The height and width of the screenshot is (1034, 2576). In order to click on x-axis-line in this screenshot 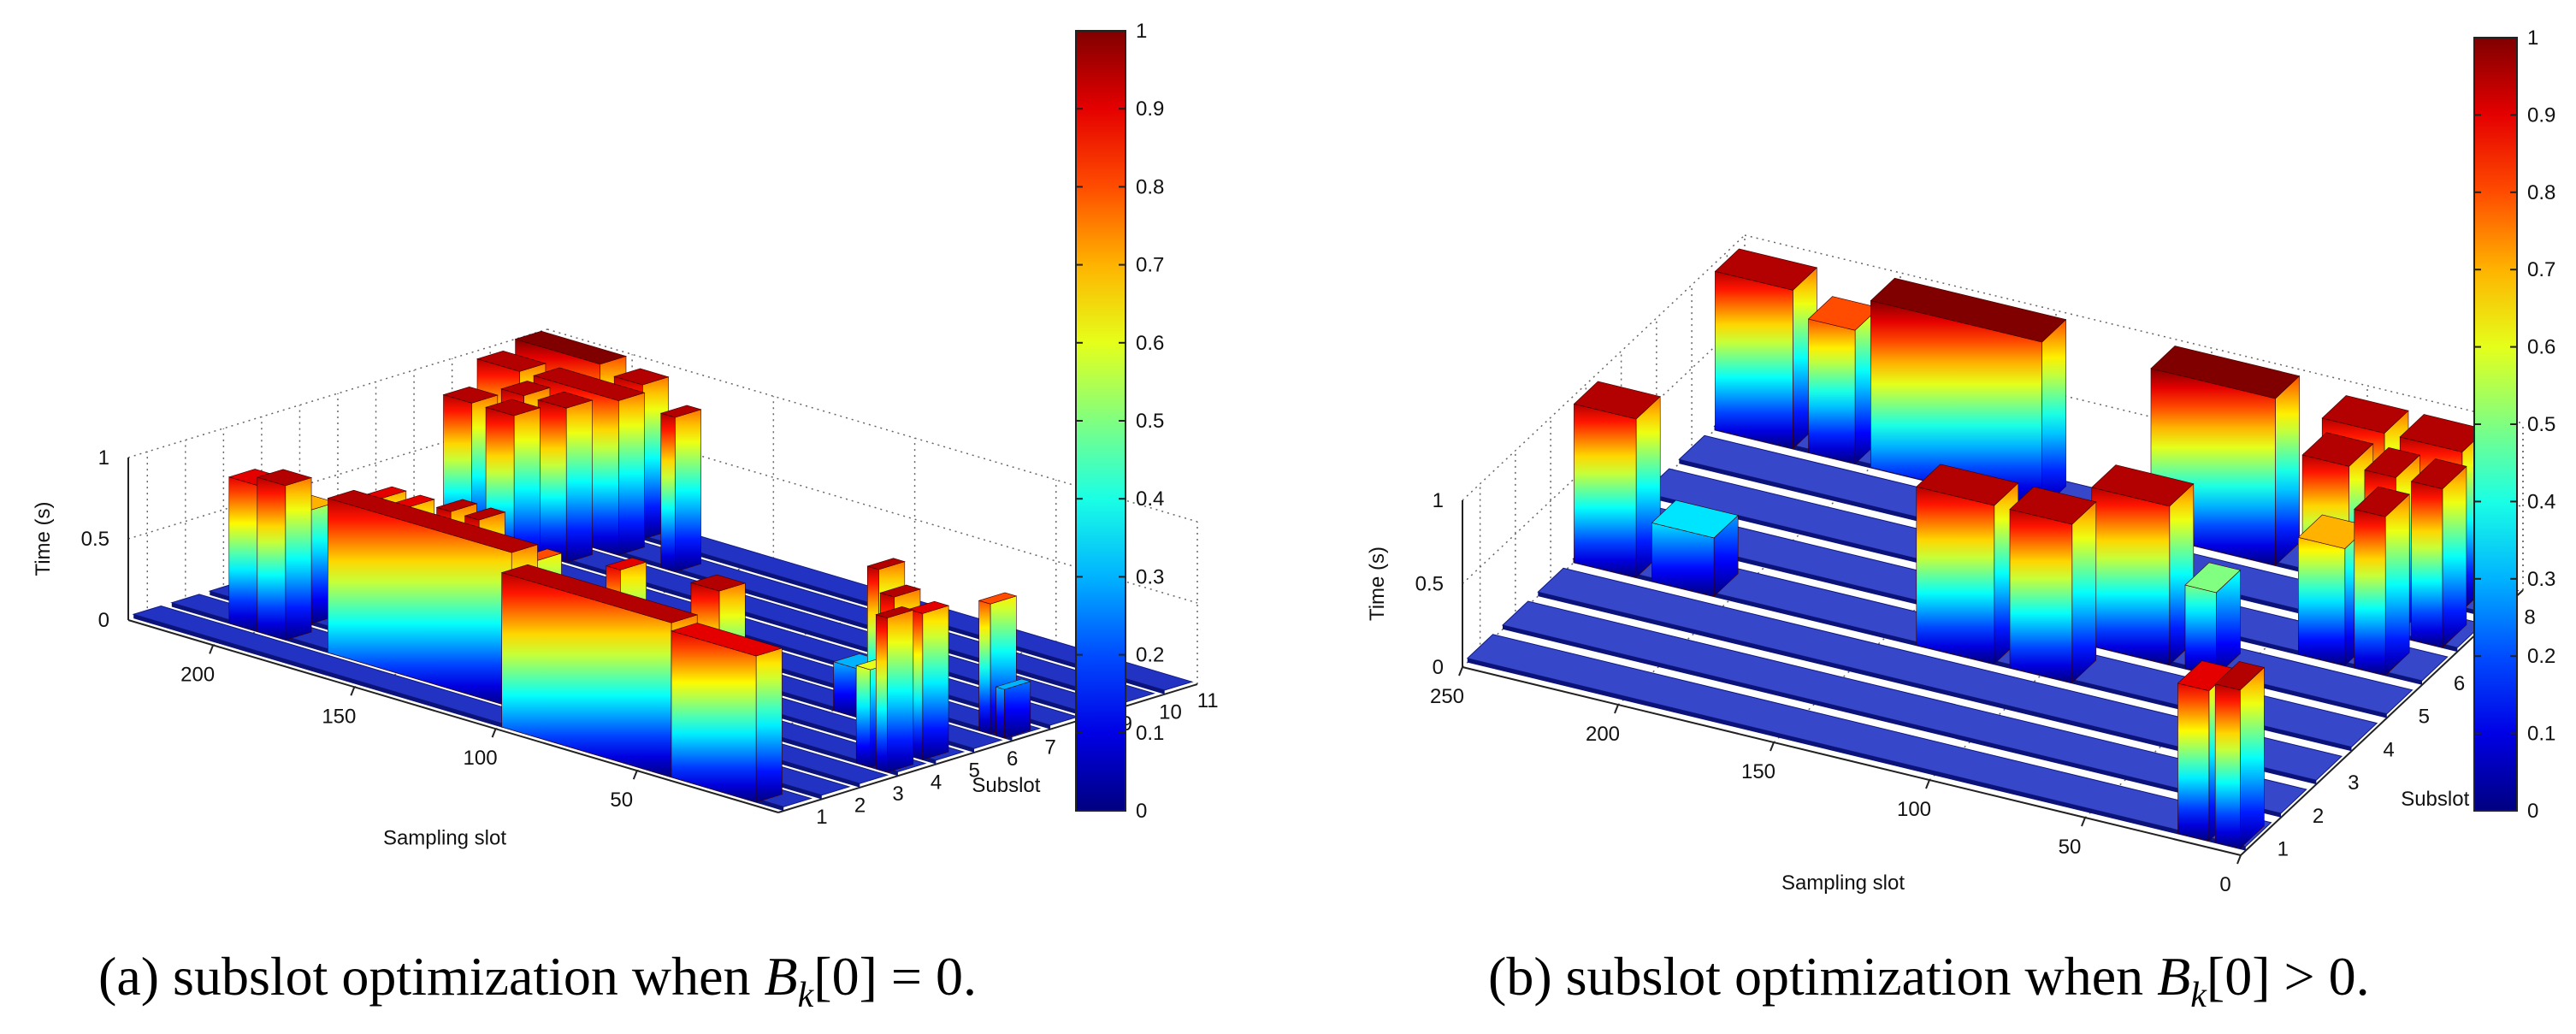, I will do `click(1852, 761)`.